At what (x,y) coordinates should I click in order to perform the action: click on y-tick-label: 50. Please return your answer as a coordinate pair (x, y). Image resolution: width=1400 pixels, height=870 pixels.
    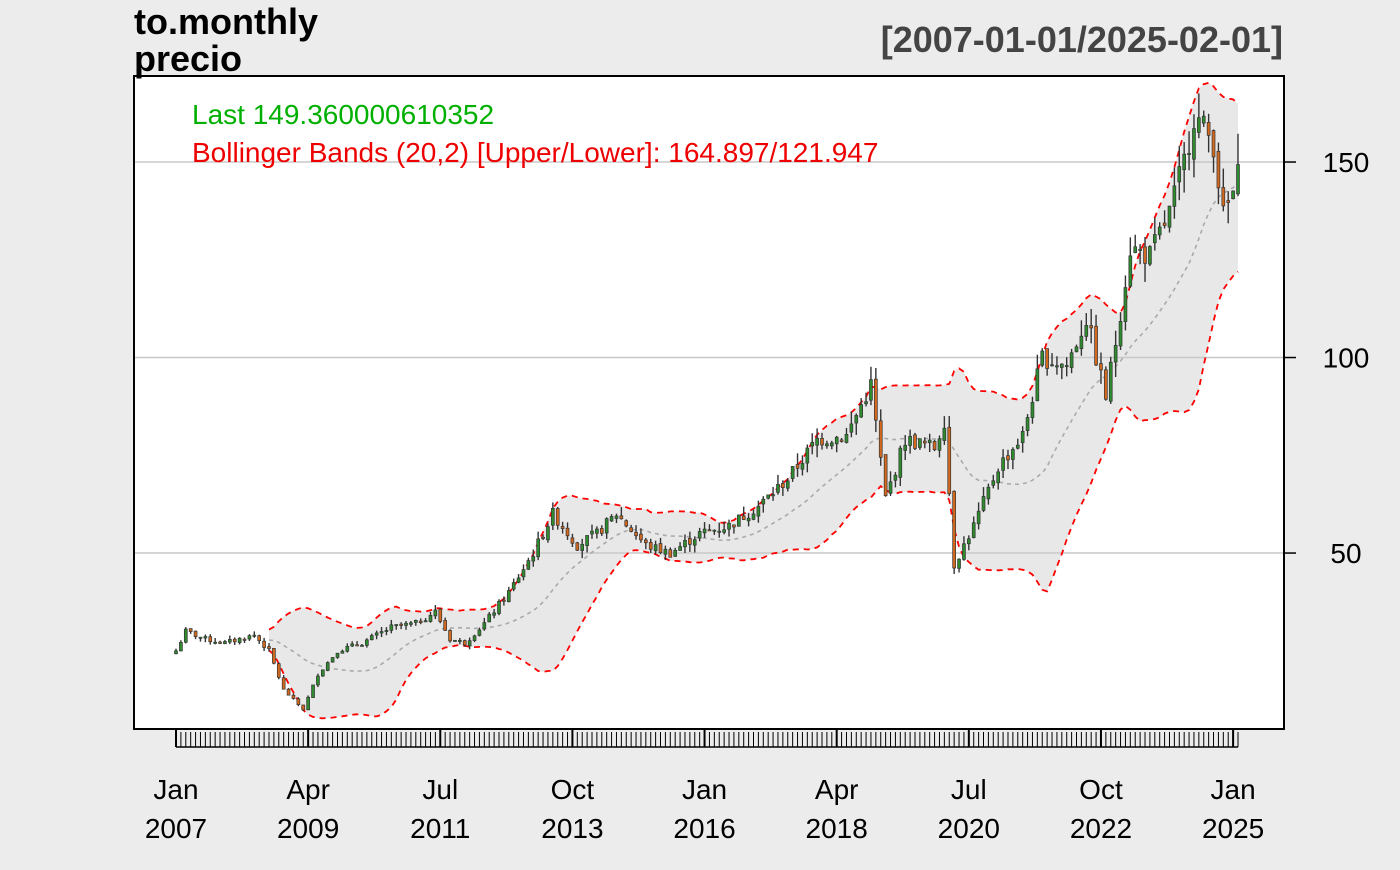
    Looking at the image, I should click on (1345, 553).